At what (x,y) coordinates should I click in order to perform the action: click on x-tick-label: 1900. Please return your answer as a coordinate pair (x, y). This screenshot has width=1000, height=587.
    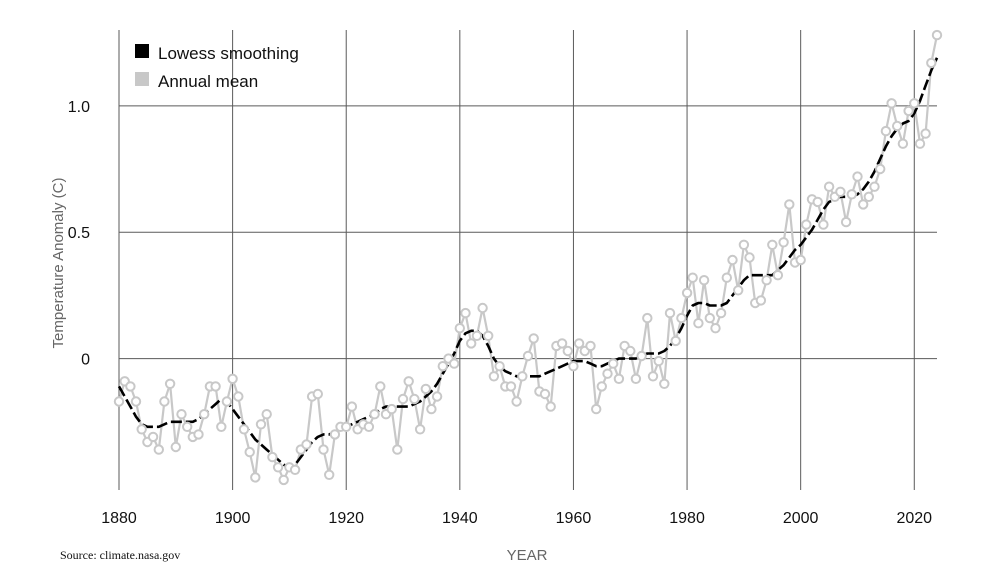
    Looking at the image, I should click on (233, 518).